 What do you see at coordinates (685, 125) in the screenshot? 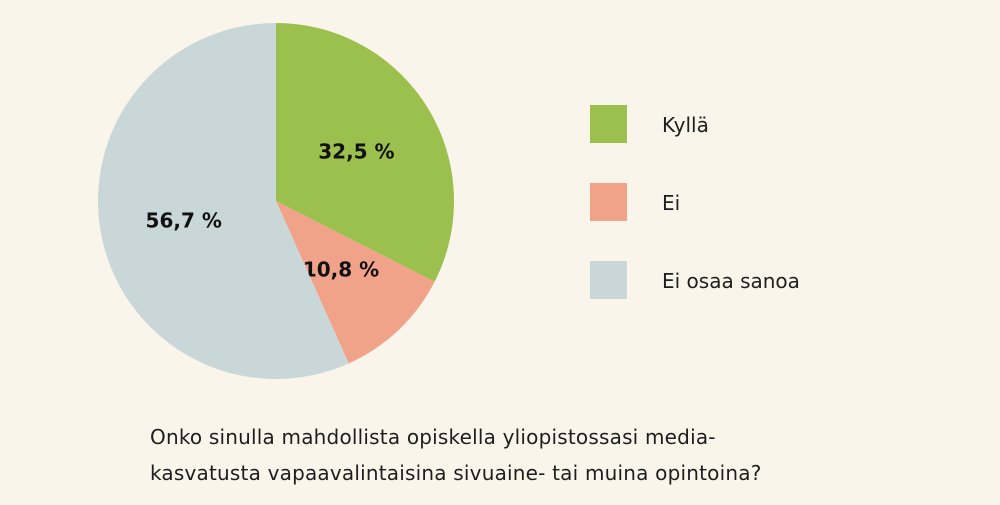
I see `legend-label-kylla: Kyllä` at bounding box center [685, 125].